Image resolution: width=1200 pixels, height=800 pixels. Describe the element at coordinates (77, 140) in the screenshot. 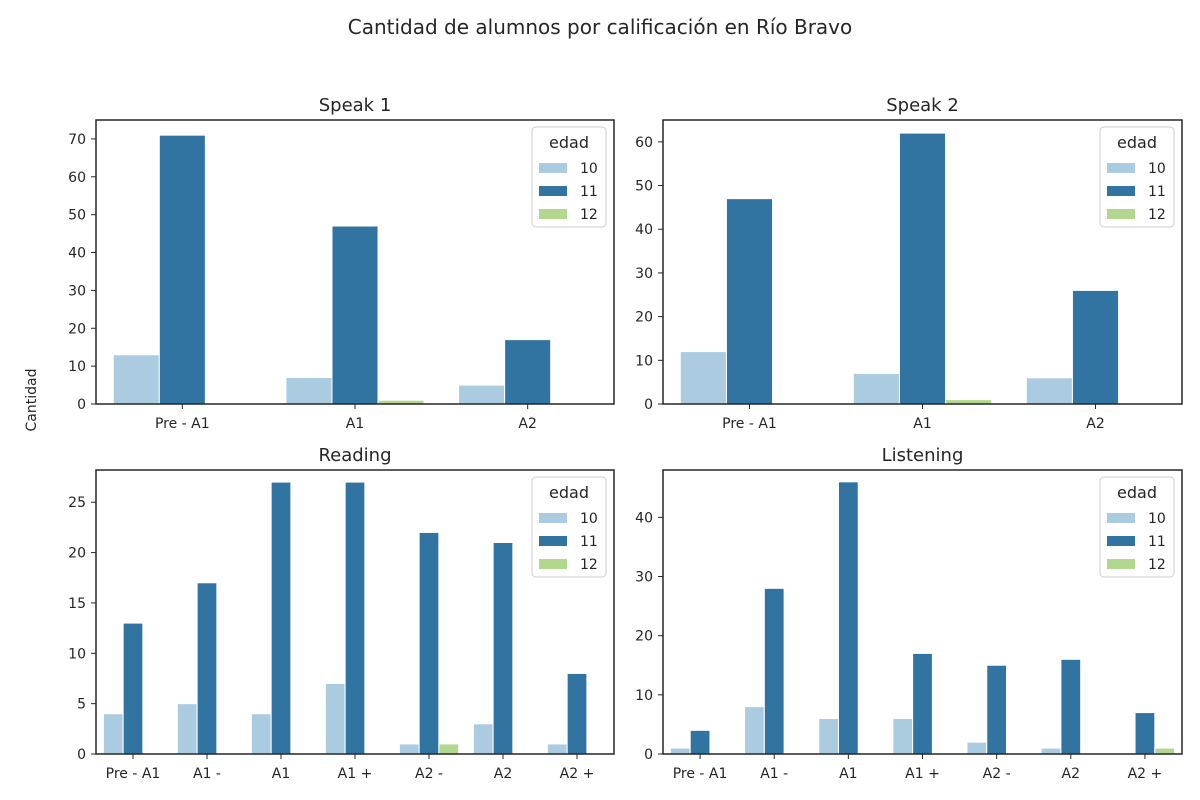

I see `y-tick-label: 70` at that location.